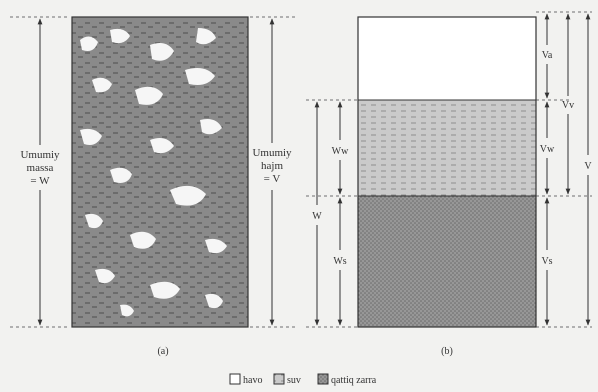 The height and width of the screenshot is (392, 598). Describe the element at coordinates (279, 379) in the screenshot. I see `legend-water-swatch` at that location.